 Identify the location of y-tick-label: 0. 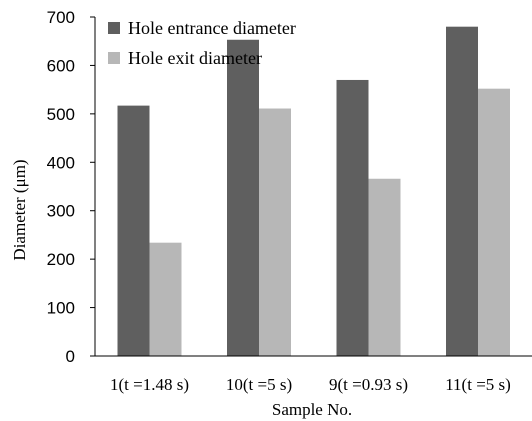
(70, 356).